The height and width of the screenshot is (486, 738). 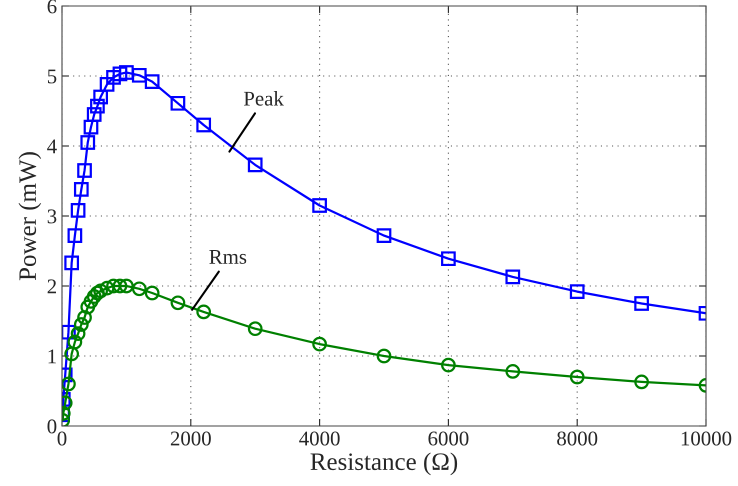 I want to click on x-tick-label: 4000, so click(x=319, y=438).